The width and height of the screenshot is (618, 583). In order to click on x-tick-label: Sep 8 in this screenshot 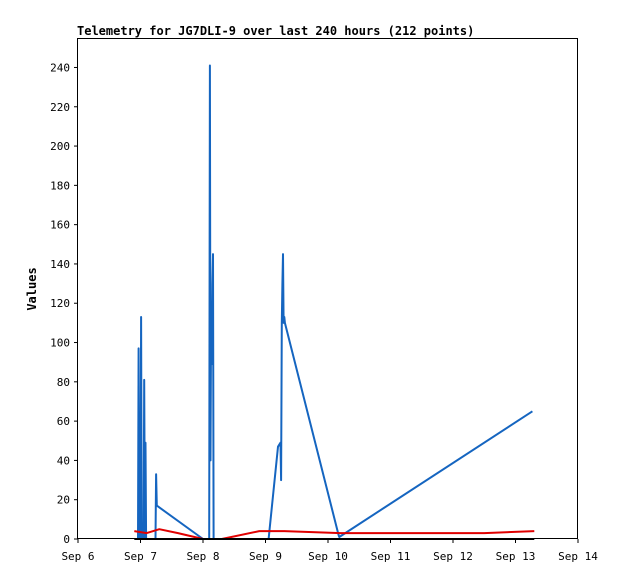, I will do `click(202, 556)`.